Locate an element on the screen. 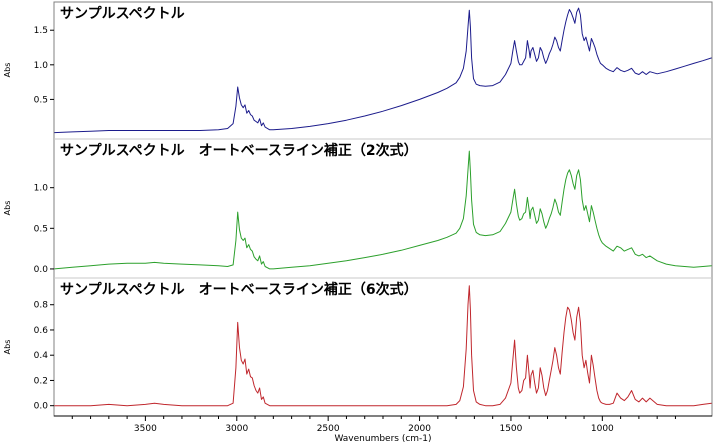 The height and width of the screenshot is (447, 714). y-tick-label: 0.4 is located at coordinates (41, 356).